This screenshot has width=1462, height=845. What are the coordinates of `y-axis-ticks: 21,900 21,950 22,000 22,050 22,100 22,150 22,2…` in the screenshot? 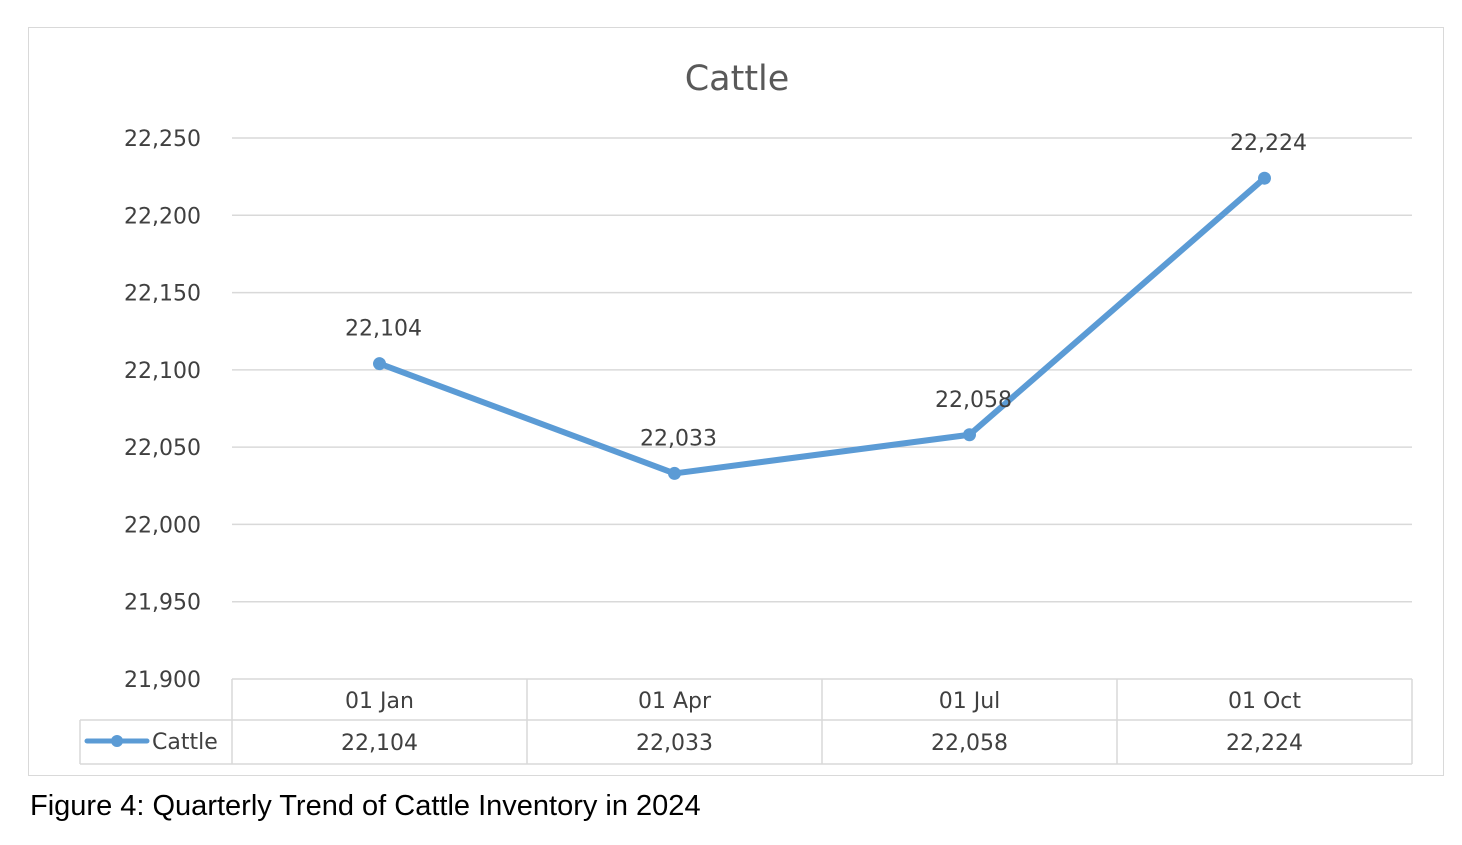 It's located at (162, 410).